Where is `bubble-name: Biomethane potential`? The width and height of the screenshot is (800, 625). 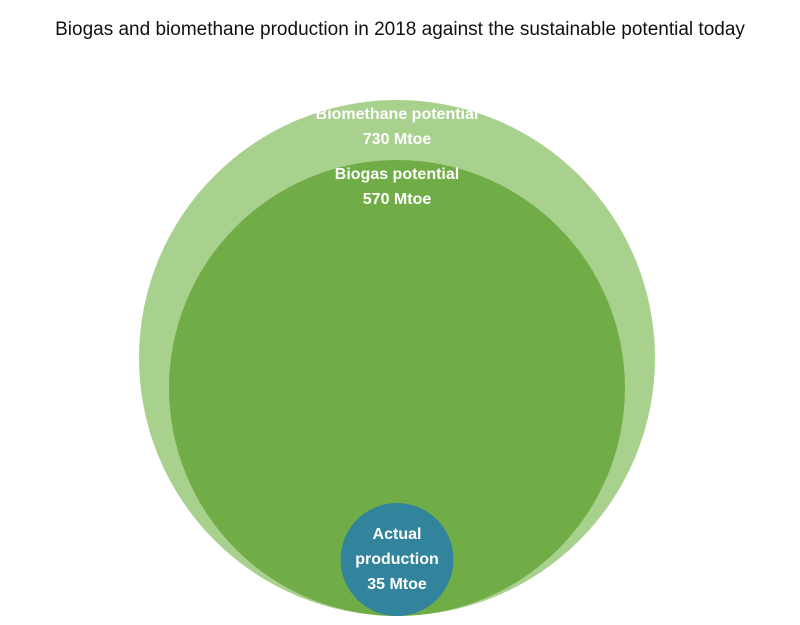 bubble-name: Biomethane potential is located at coordinates (397, 114).